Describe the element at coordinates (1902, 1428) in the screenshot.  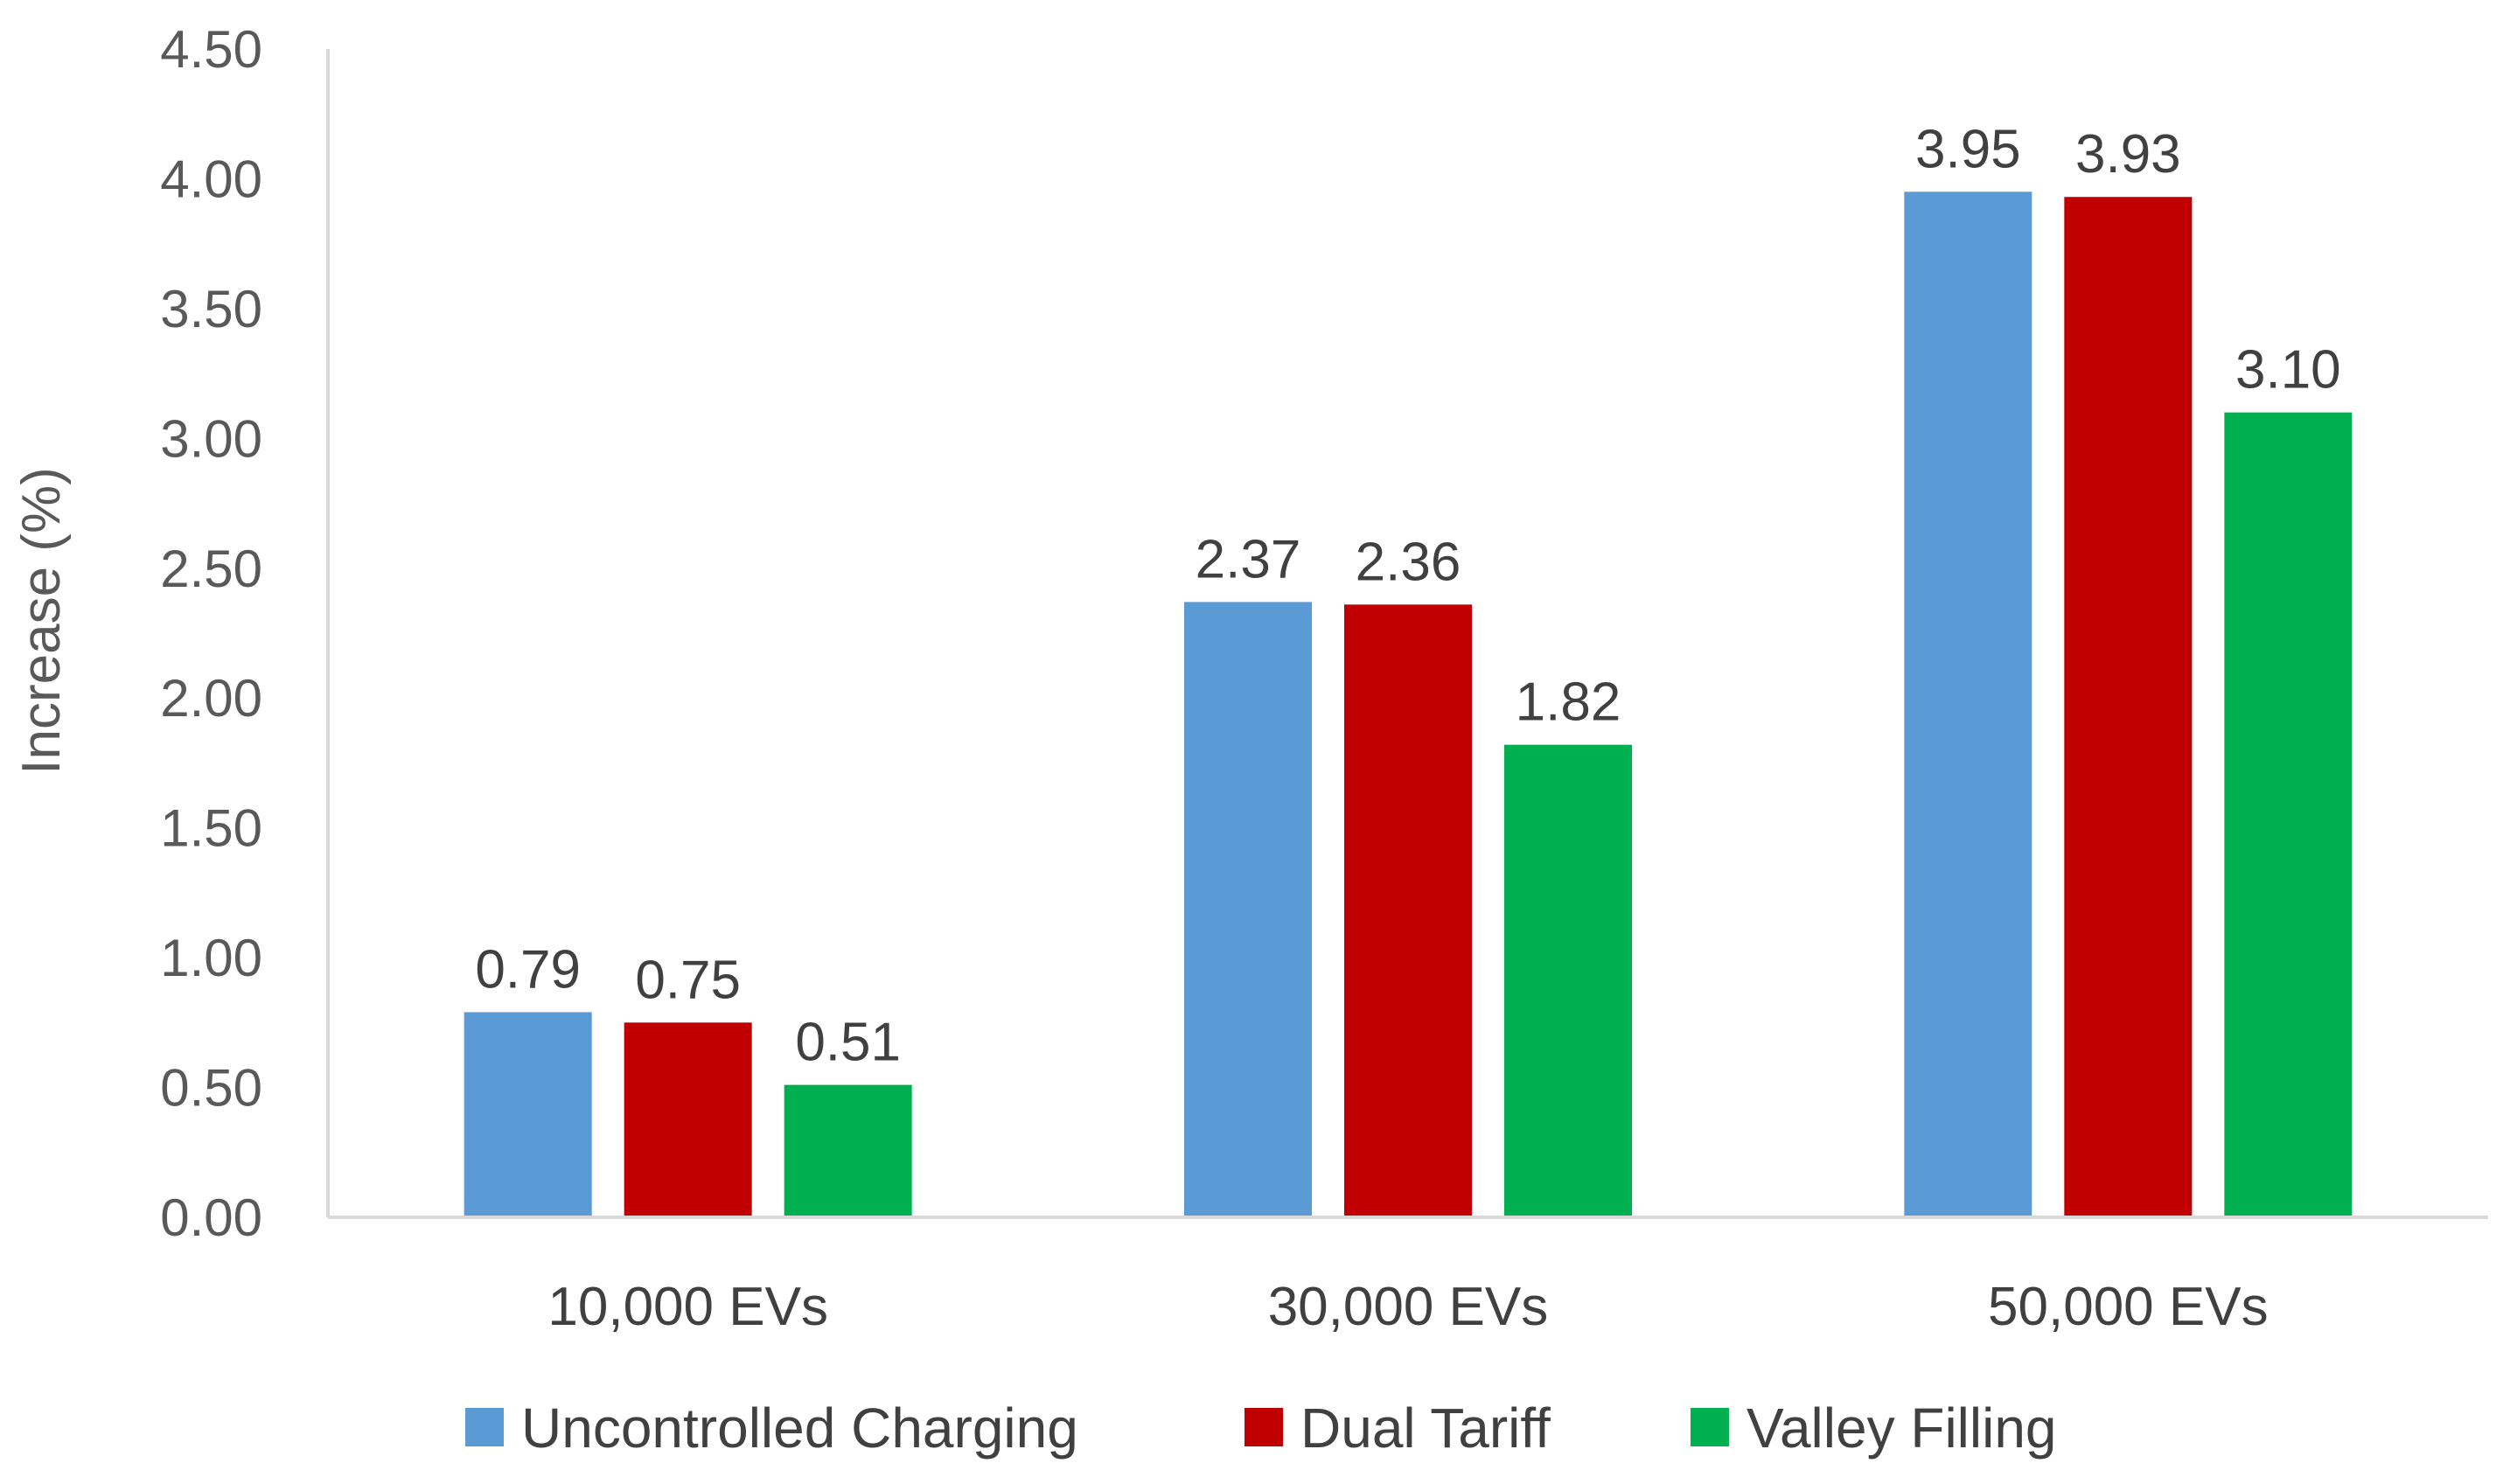
I see `legend-label: Valley Filling` at that location.